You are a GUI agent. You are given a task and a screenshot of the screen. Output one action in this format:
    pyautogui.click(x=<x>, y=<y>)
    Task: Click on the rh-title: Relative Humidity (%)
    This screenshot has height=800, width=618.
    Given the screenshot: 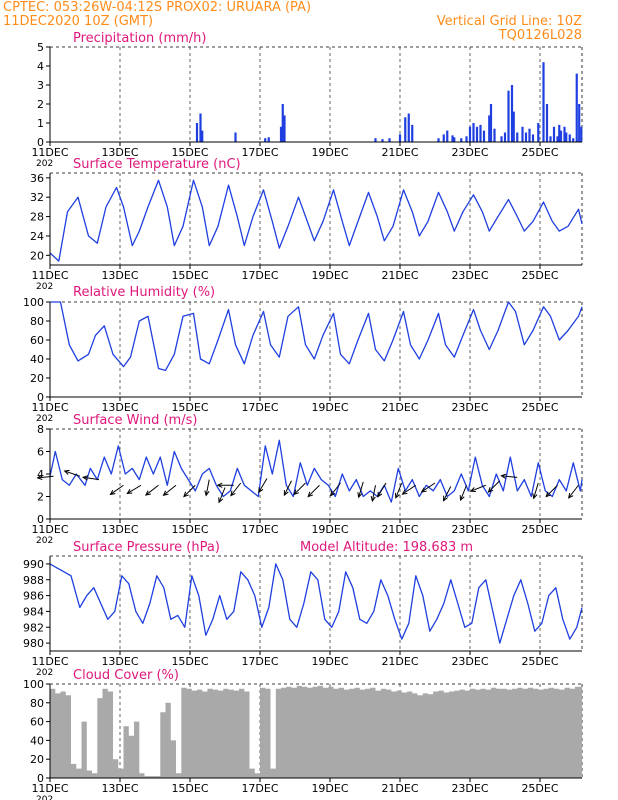 What is the action you would take?
    pyautogui.click(x=144, y=292)
    